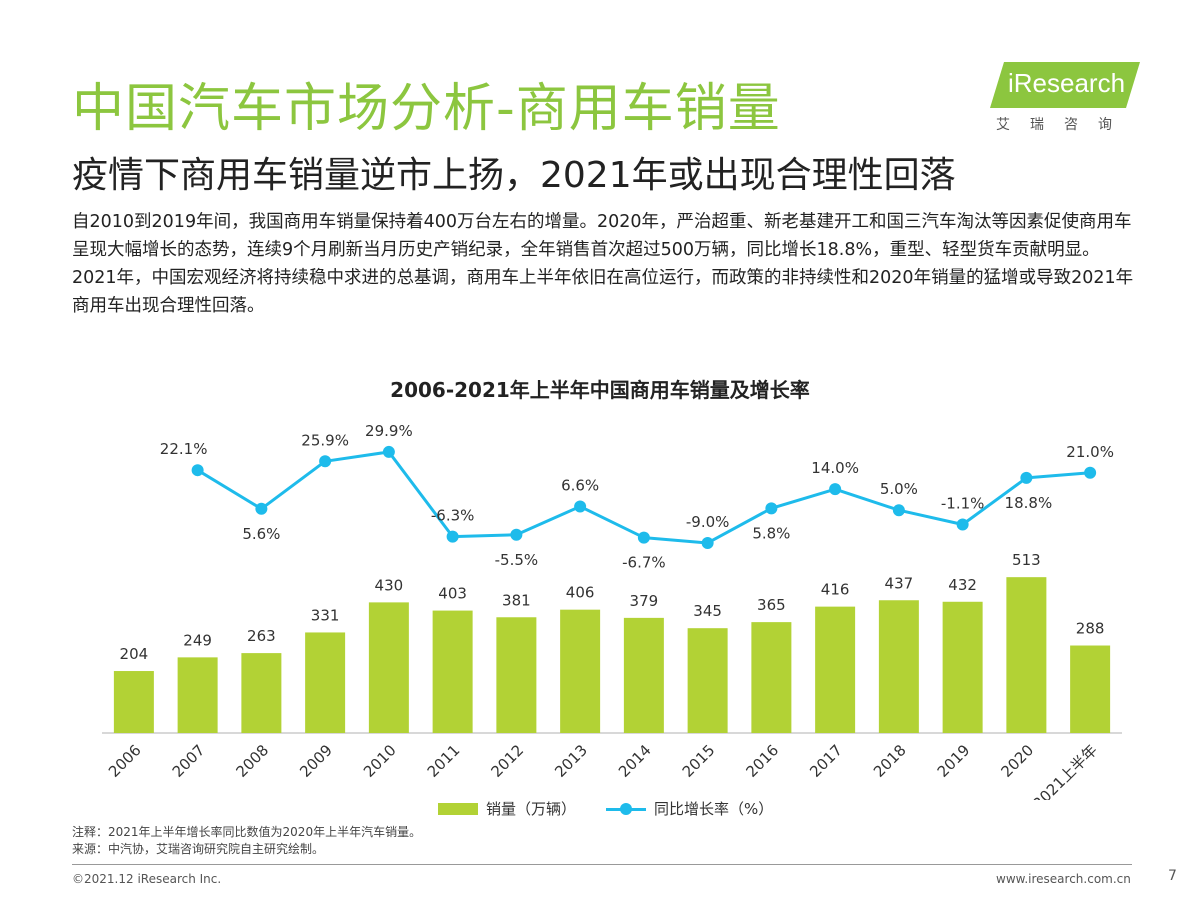 Image resolution: width=1200 pixels, height=900 pixels. I want to click on bar-value-label: 437, so click(899, 583).